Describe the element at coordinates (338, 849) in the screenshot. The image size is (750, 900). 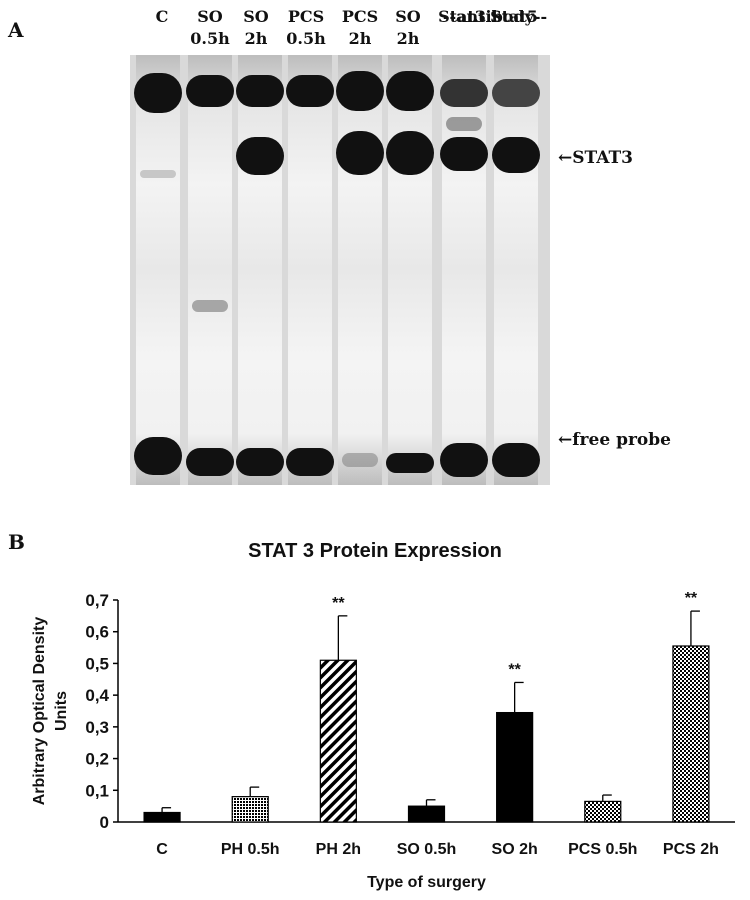
I see `x-tick-label: PH 2h` at that location.